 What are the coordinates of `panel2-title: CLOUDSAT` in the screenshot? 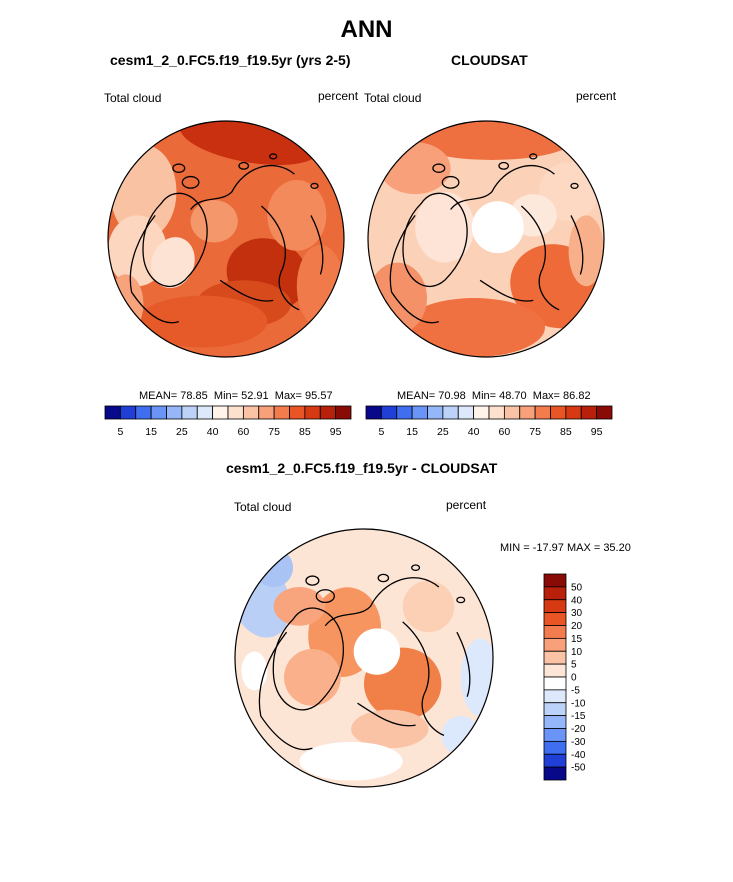 It's located at (489, 60).